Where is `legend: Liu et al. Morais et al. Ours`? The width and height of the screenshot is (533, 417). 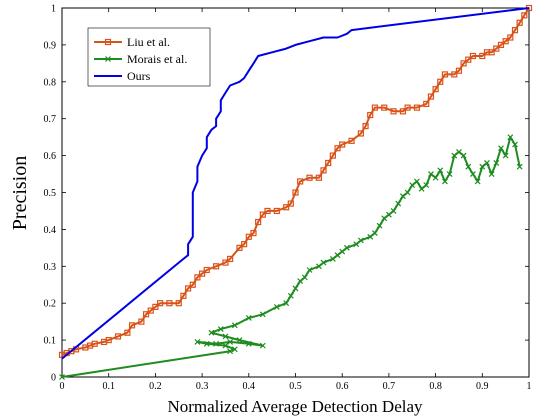 legend: Liu et al. Morais et al. Ours is located at coordinates (149, 57).